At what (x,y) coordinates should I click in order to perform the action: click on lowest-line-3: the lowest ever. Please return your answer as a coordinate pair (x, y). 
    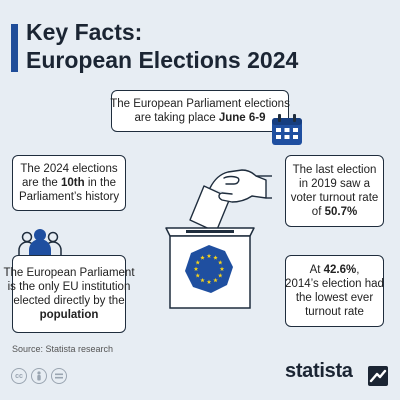
    Looking at the image, I should click on (334, 298).